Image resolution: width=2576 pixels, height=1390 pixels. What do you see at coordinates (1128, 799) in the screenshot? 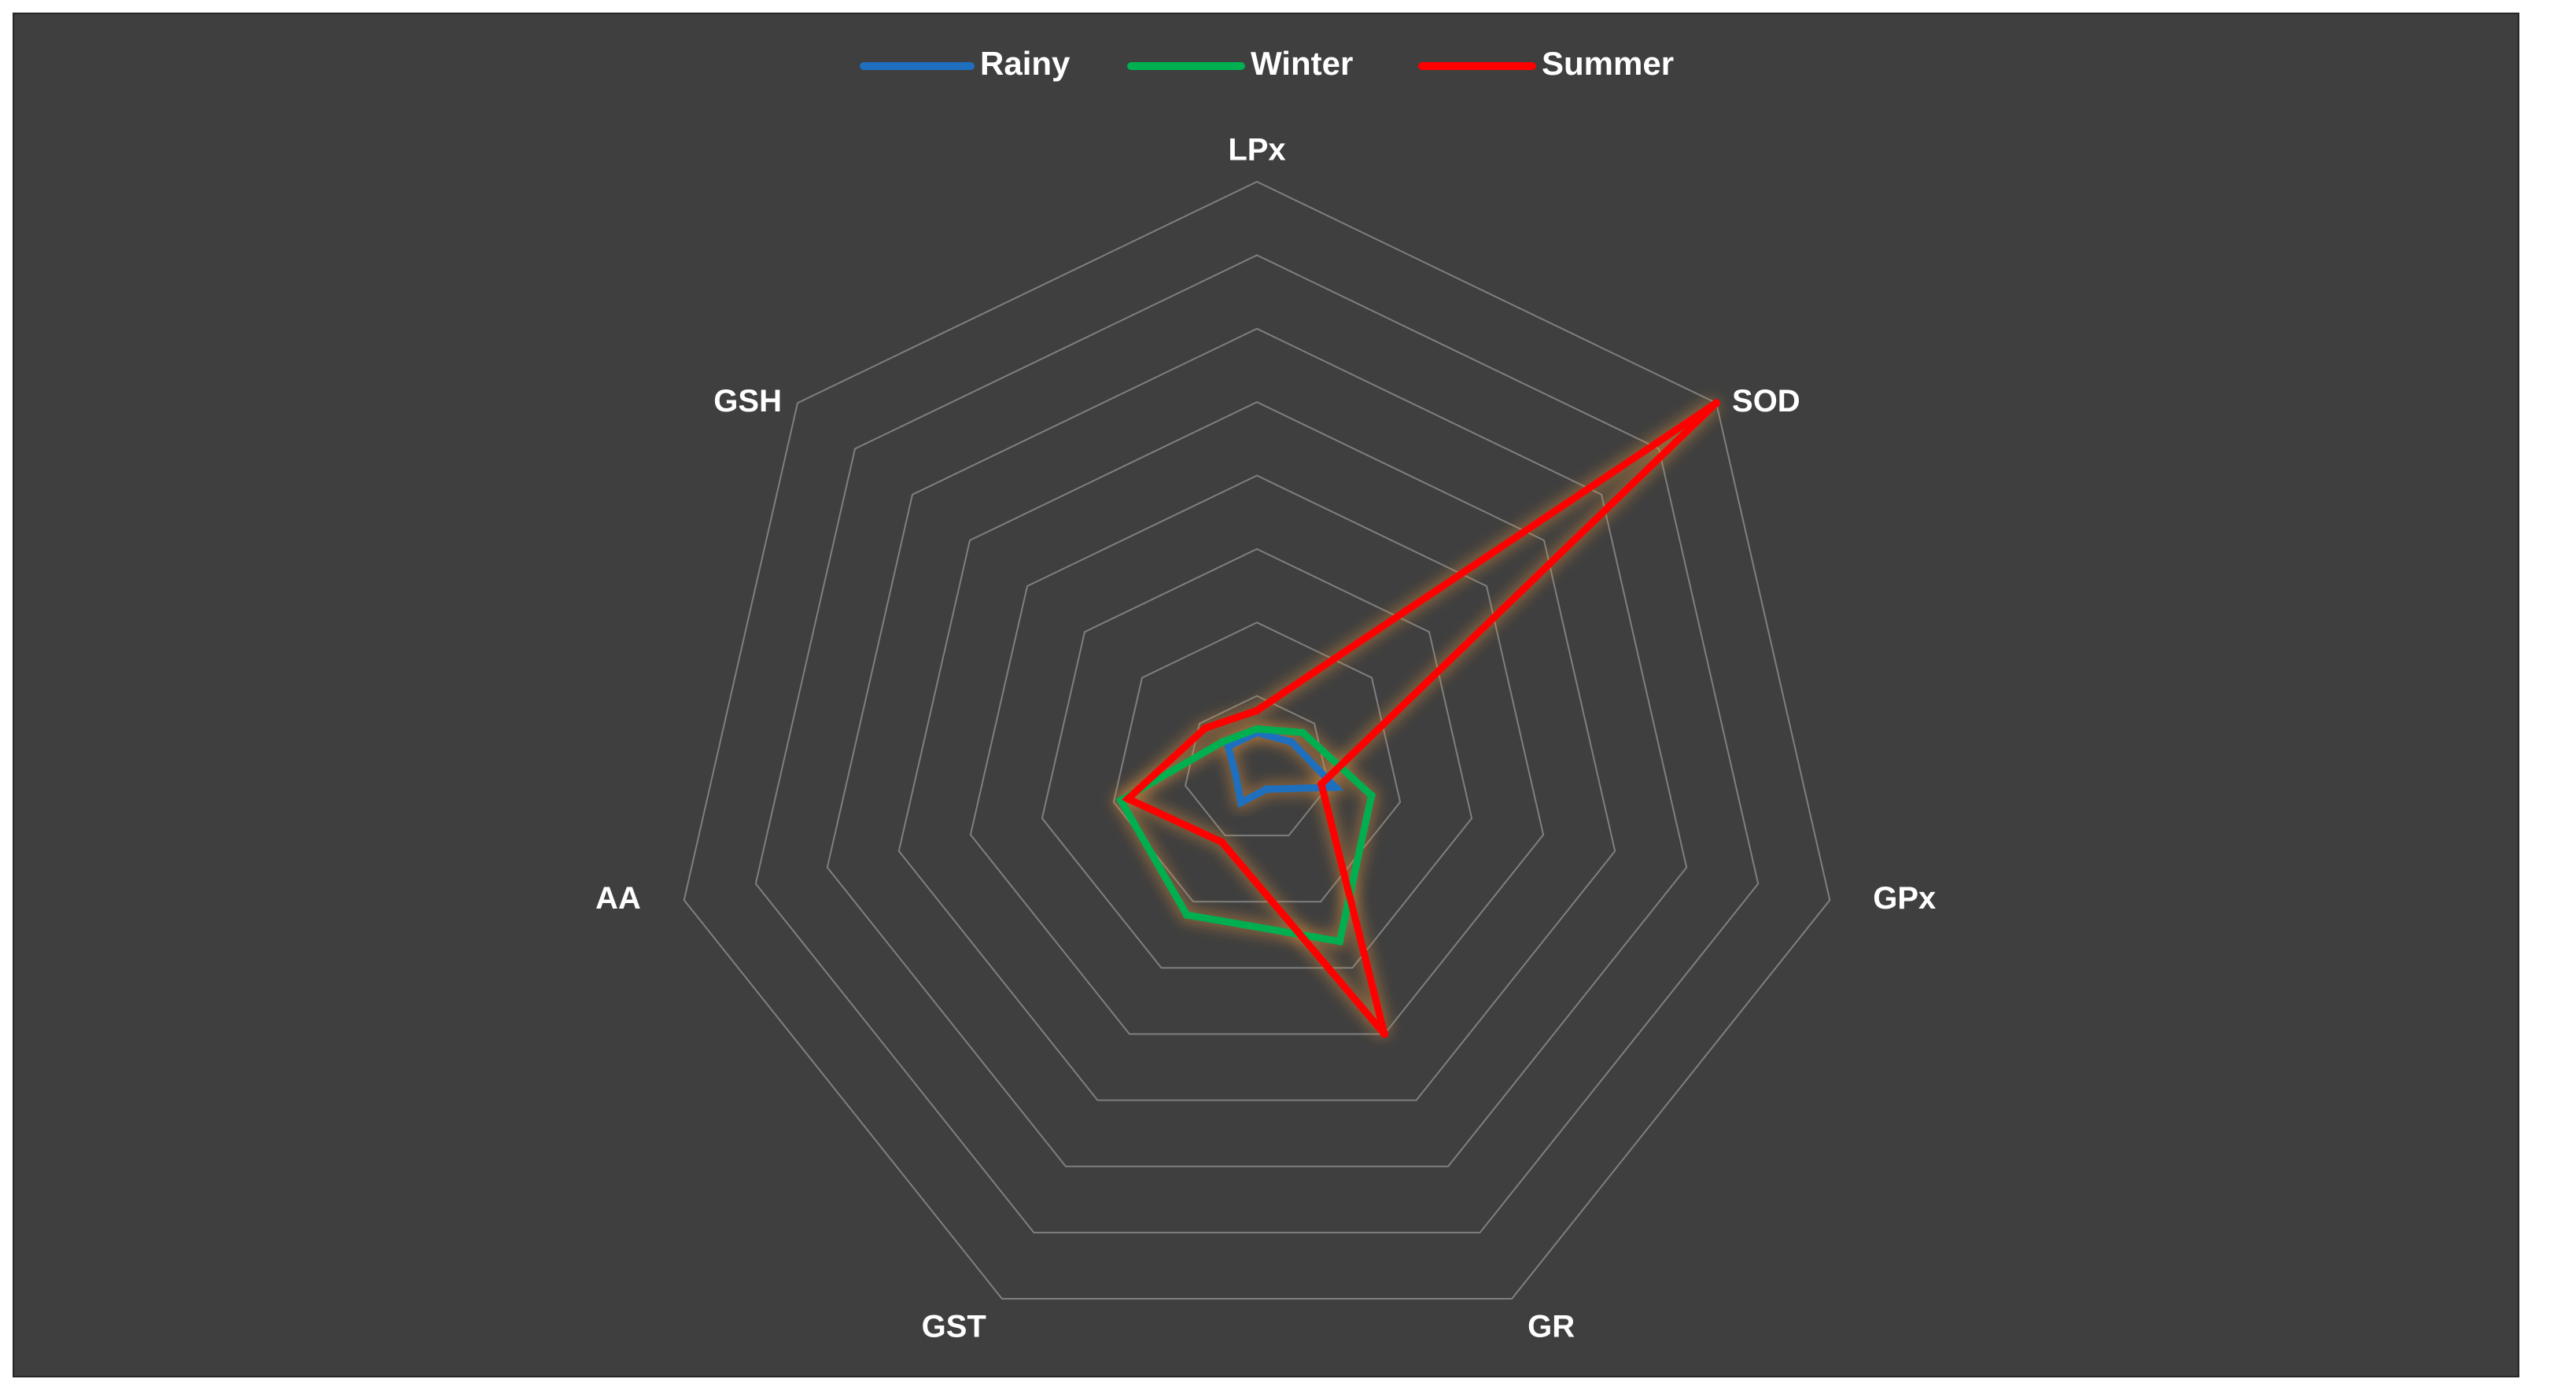
I see `point-summer-aa` at bounding box center [1128, 799].